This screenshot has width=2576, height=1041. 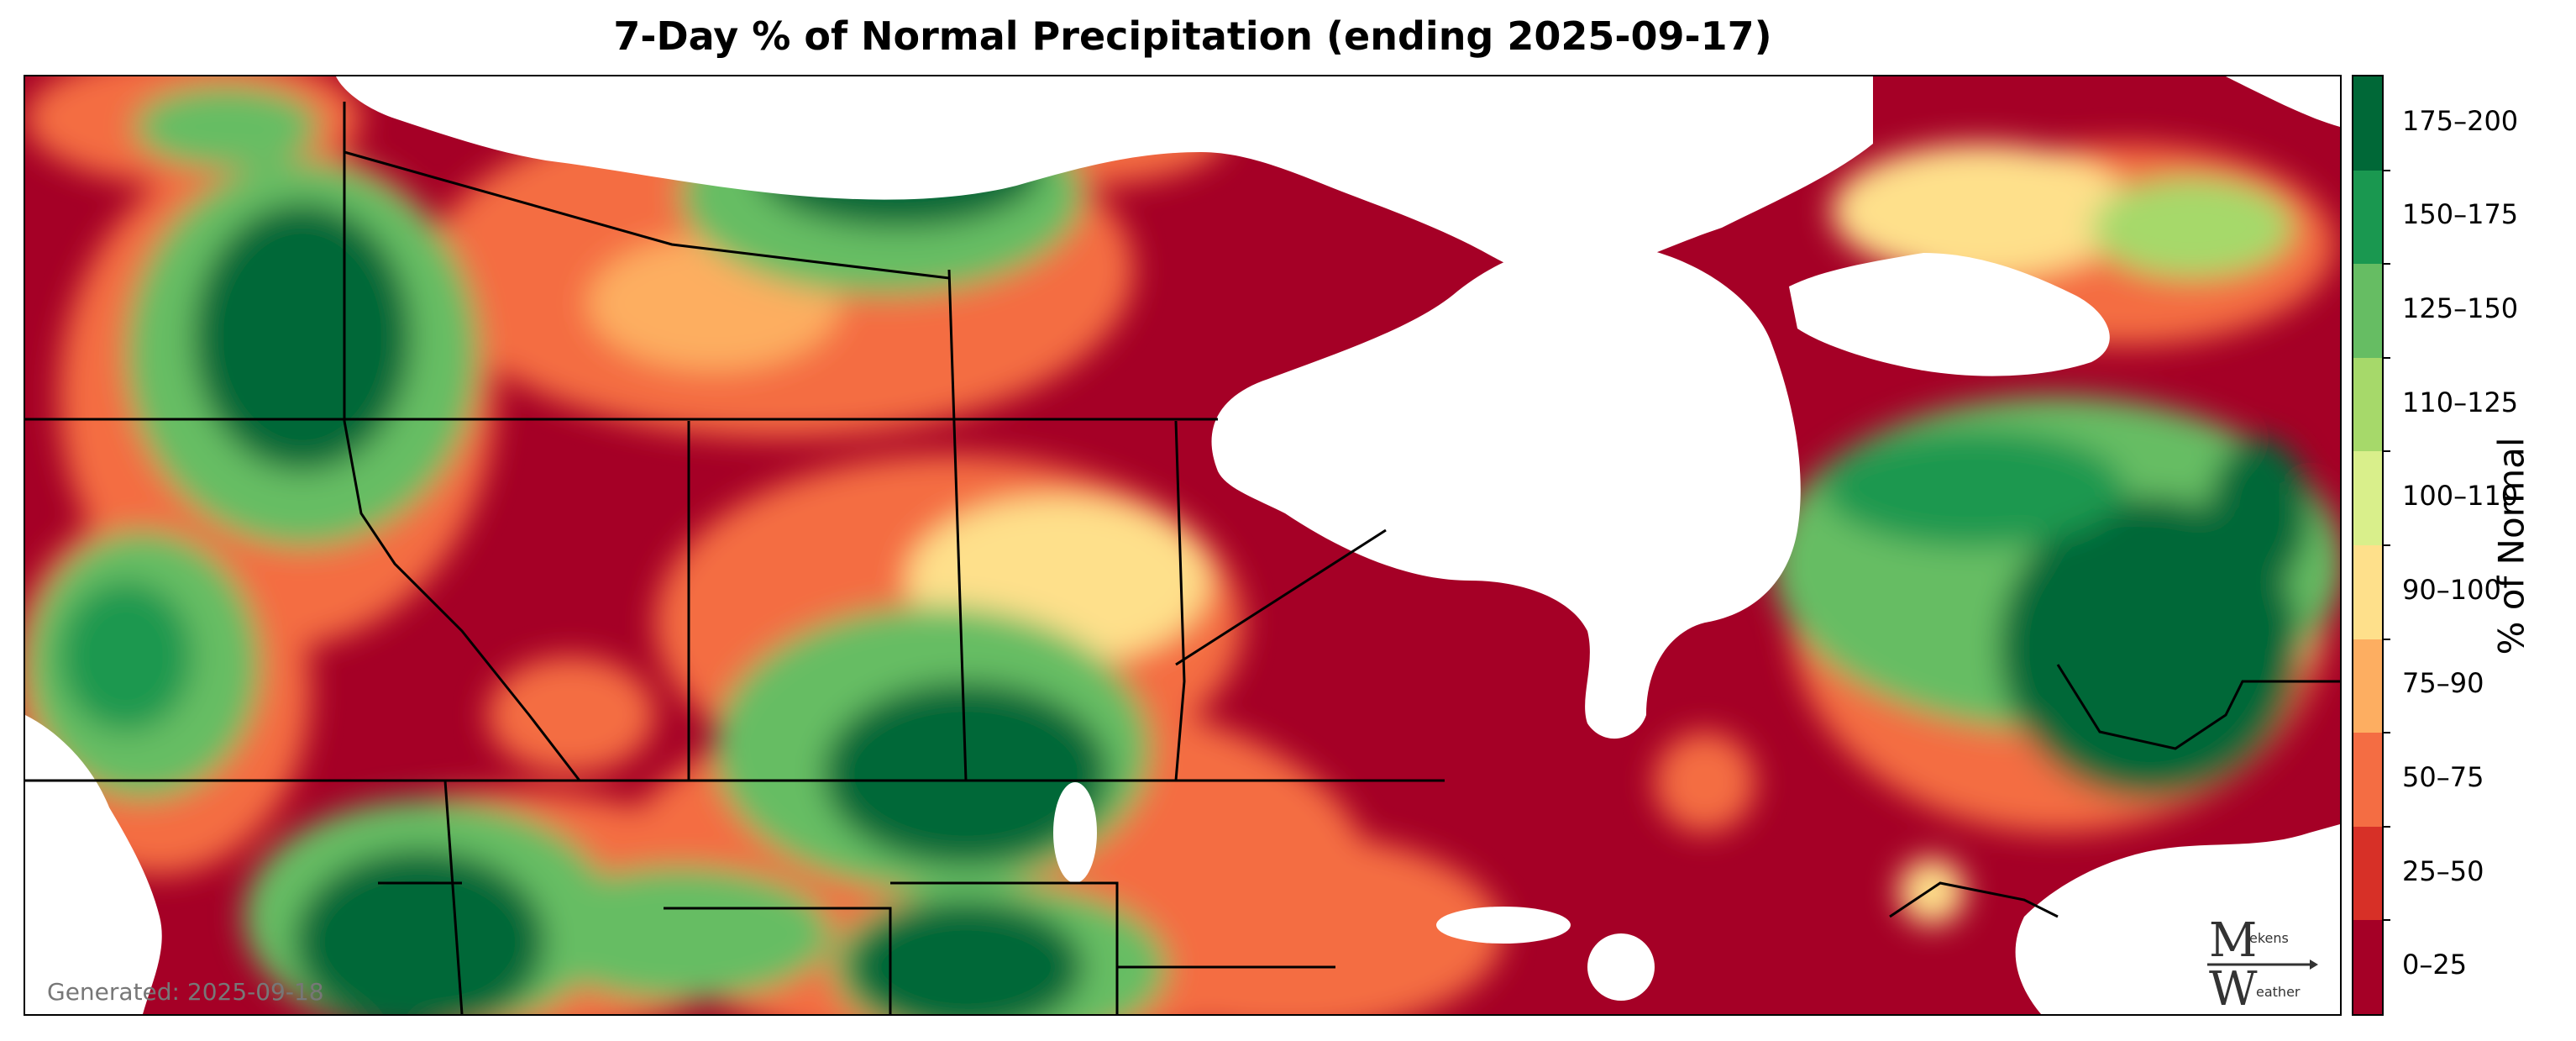 I want to click on bc-alberta, so click(x=462, y=441).